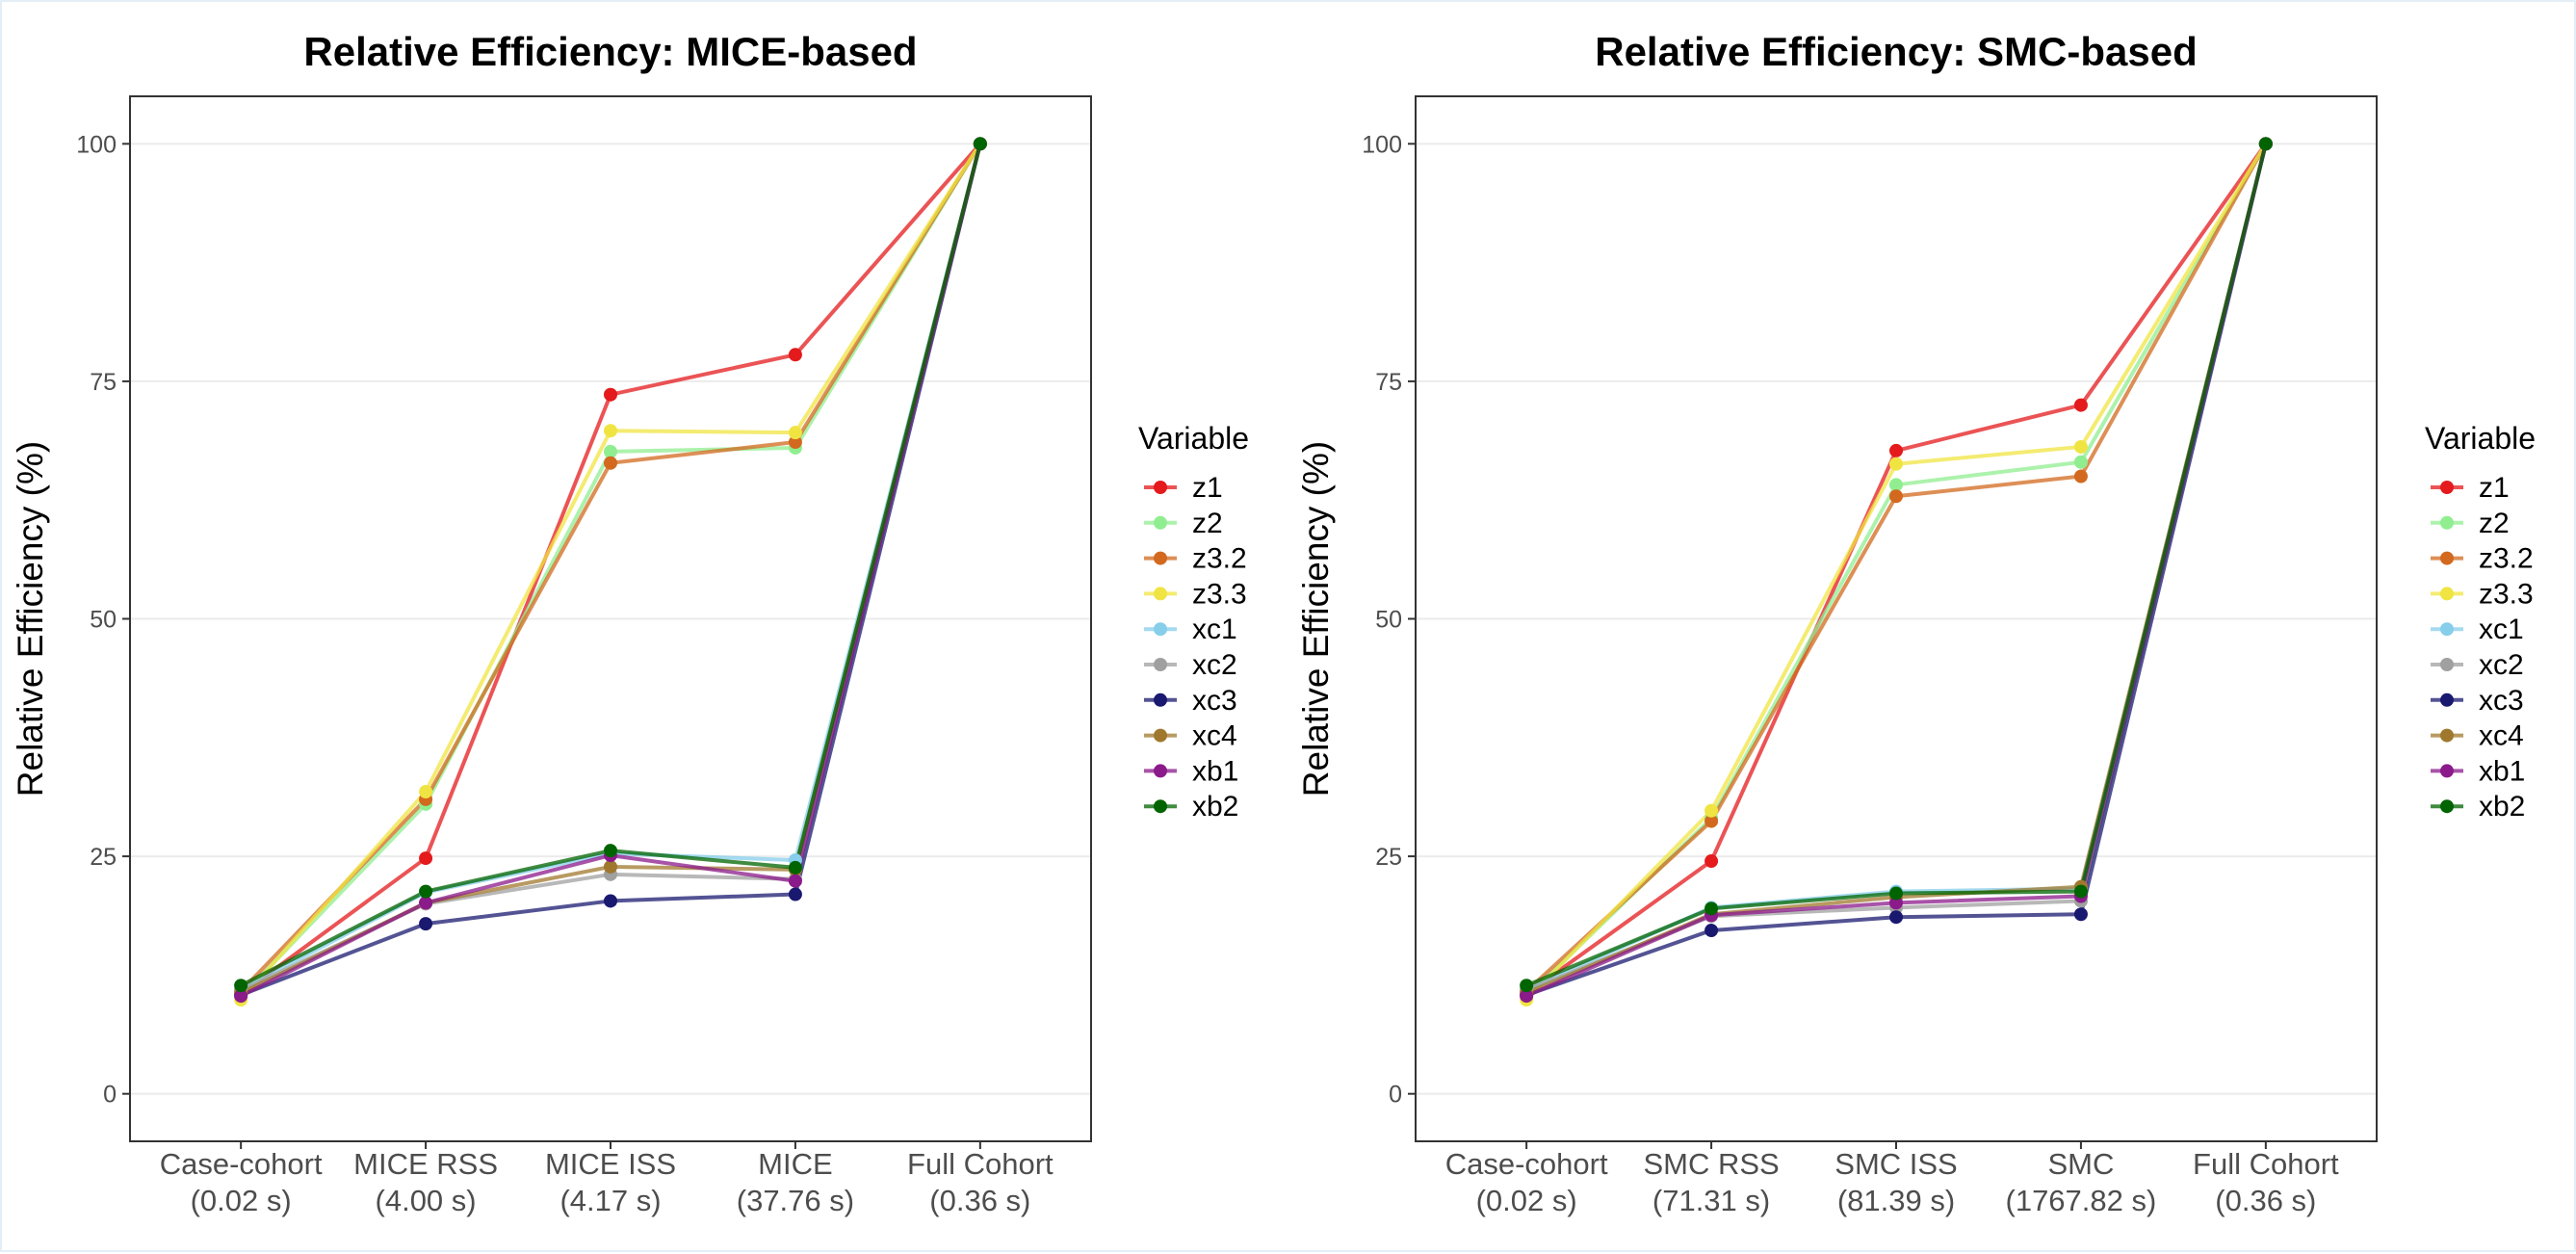 Image resolution: width=2576 pixels, height=1254 pixels. I want to click on chart2-legend-label: xc4, so click(2501, 736).